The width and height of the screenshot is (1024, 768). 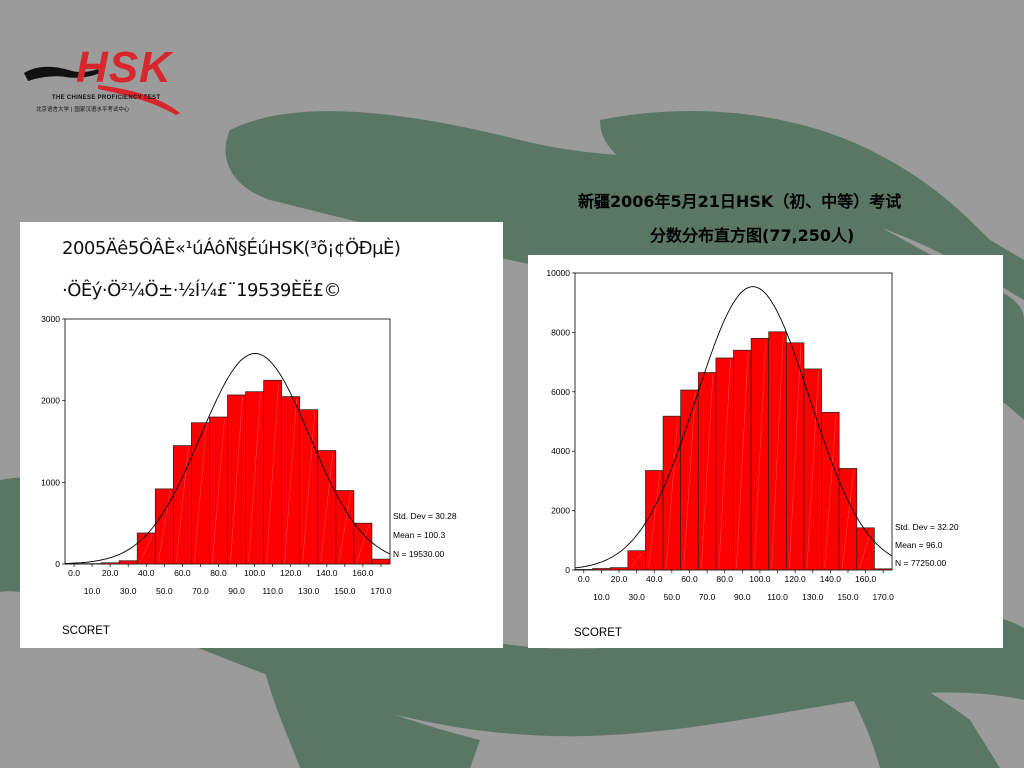 I want to click on y-tick-label: 3000, so click(x=50, y=319).